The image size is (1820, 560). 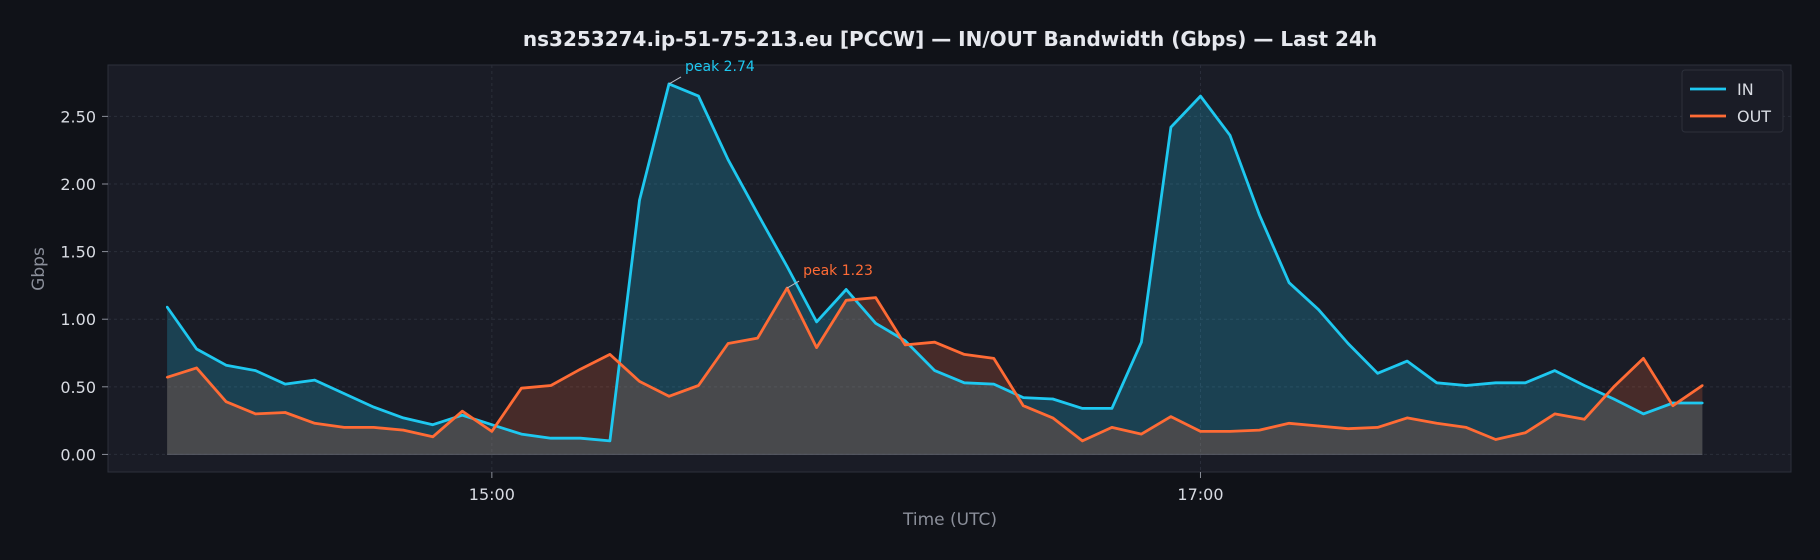 I want to click on peak-annotations: peak 2.74 peak 1.23, so click(x=770, y=174).